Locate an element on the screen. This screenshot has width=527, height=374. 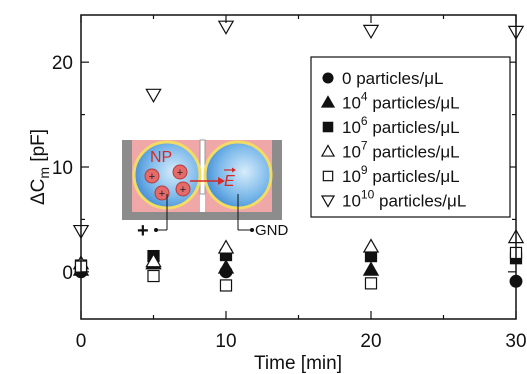
inset-chamber-floor is located at coordinates (202, 216).